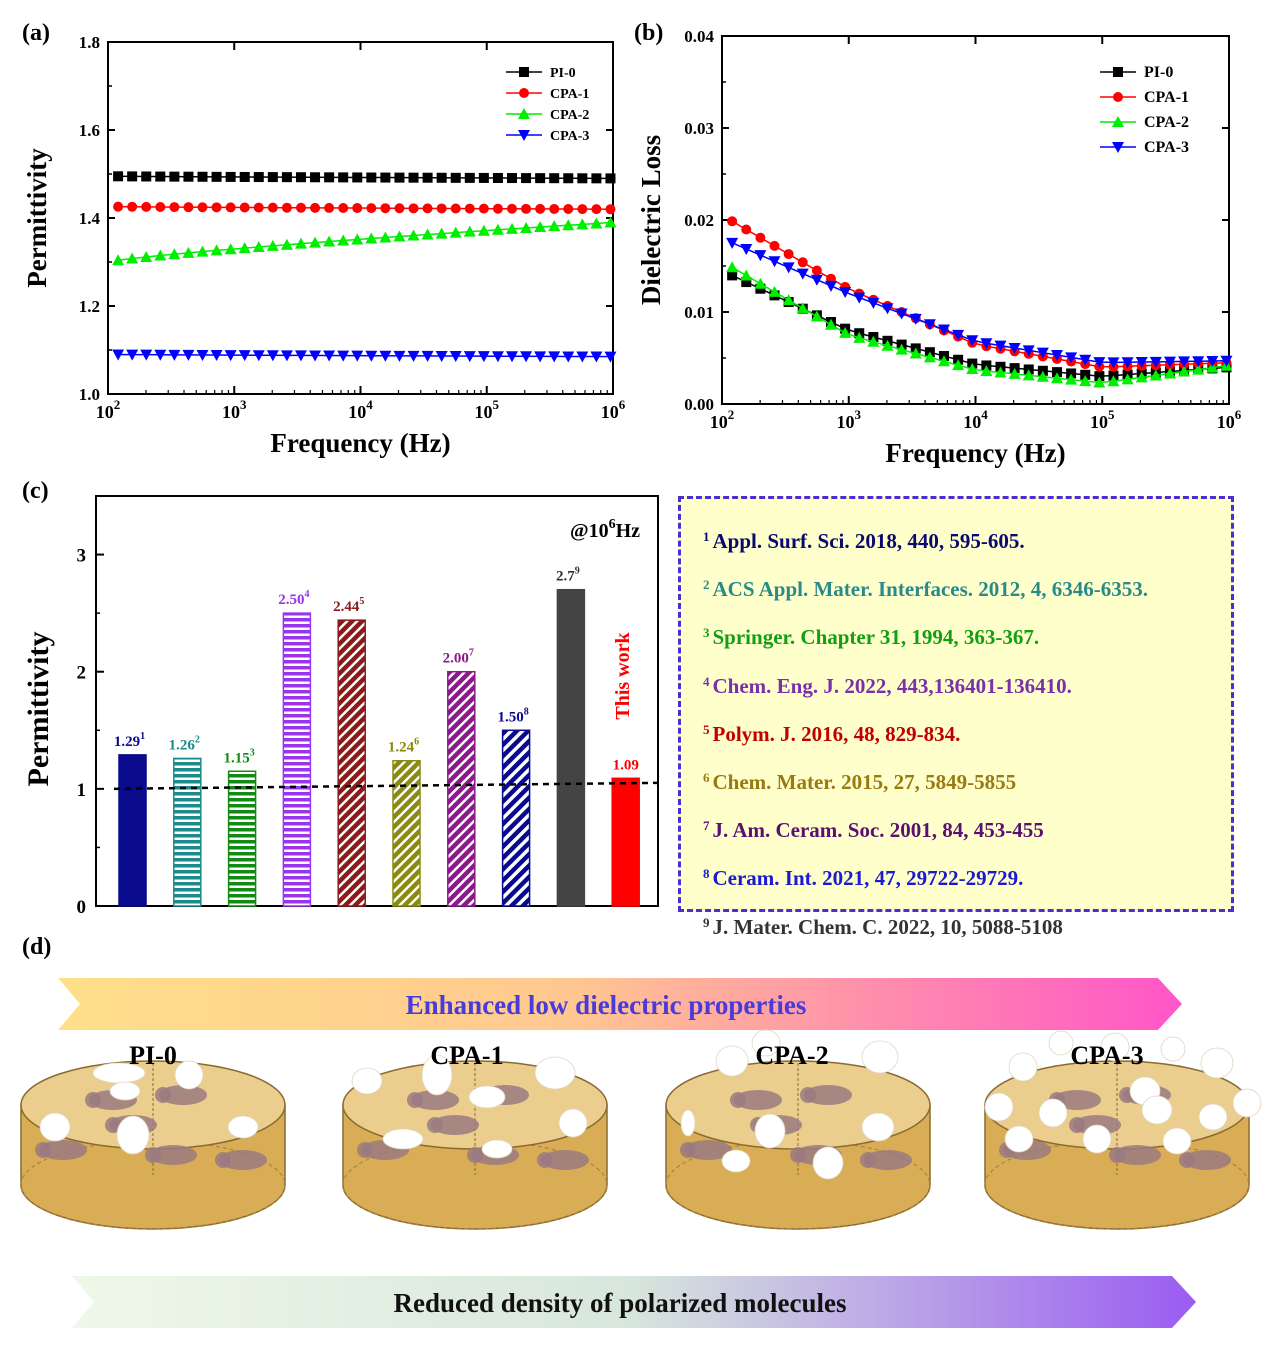  Describe the element at coordinates (868, 541) in the screenshot. I see `reference-text: Appl. Surf. Sci. 2018, 440, 595-605.` at that location.